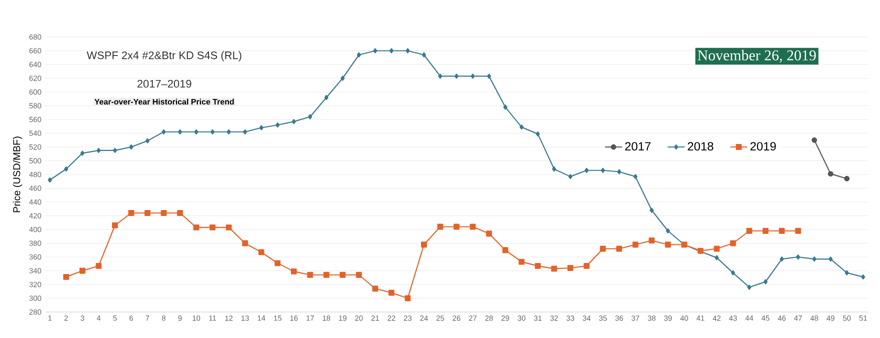 The image size is (880, 338). Describe the element at coordinates (164, 84) in the screenshot. I see `text: 2017–2019` at that location.